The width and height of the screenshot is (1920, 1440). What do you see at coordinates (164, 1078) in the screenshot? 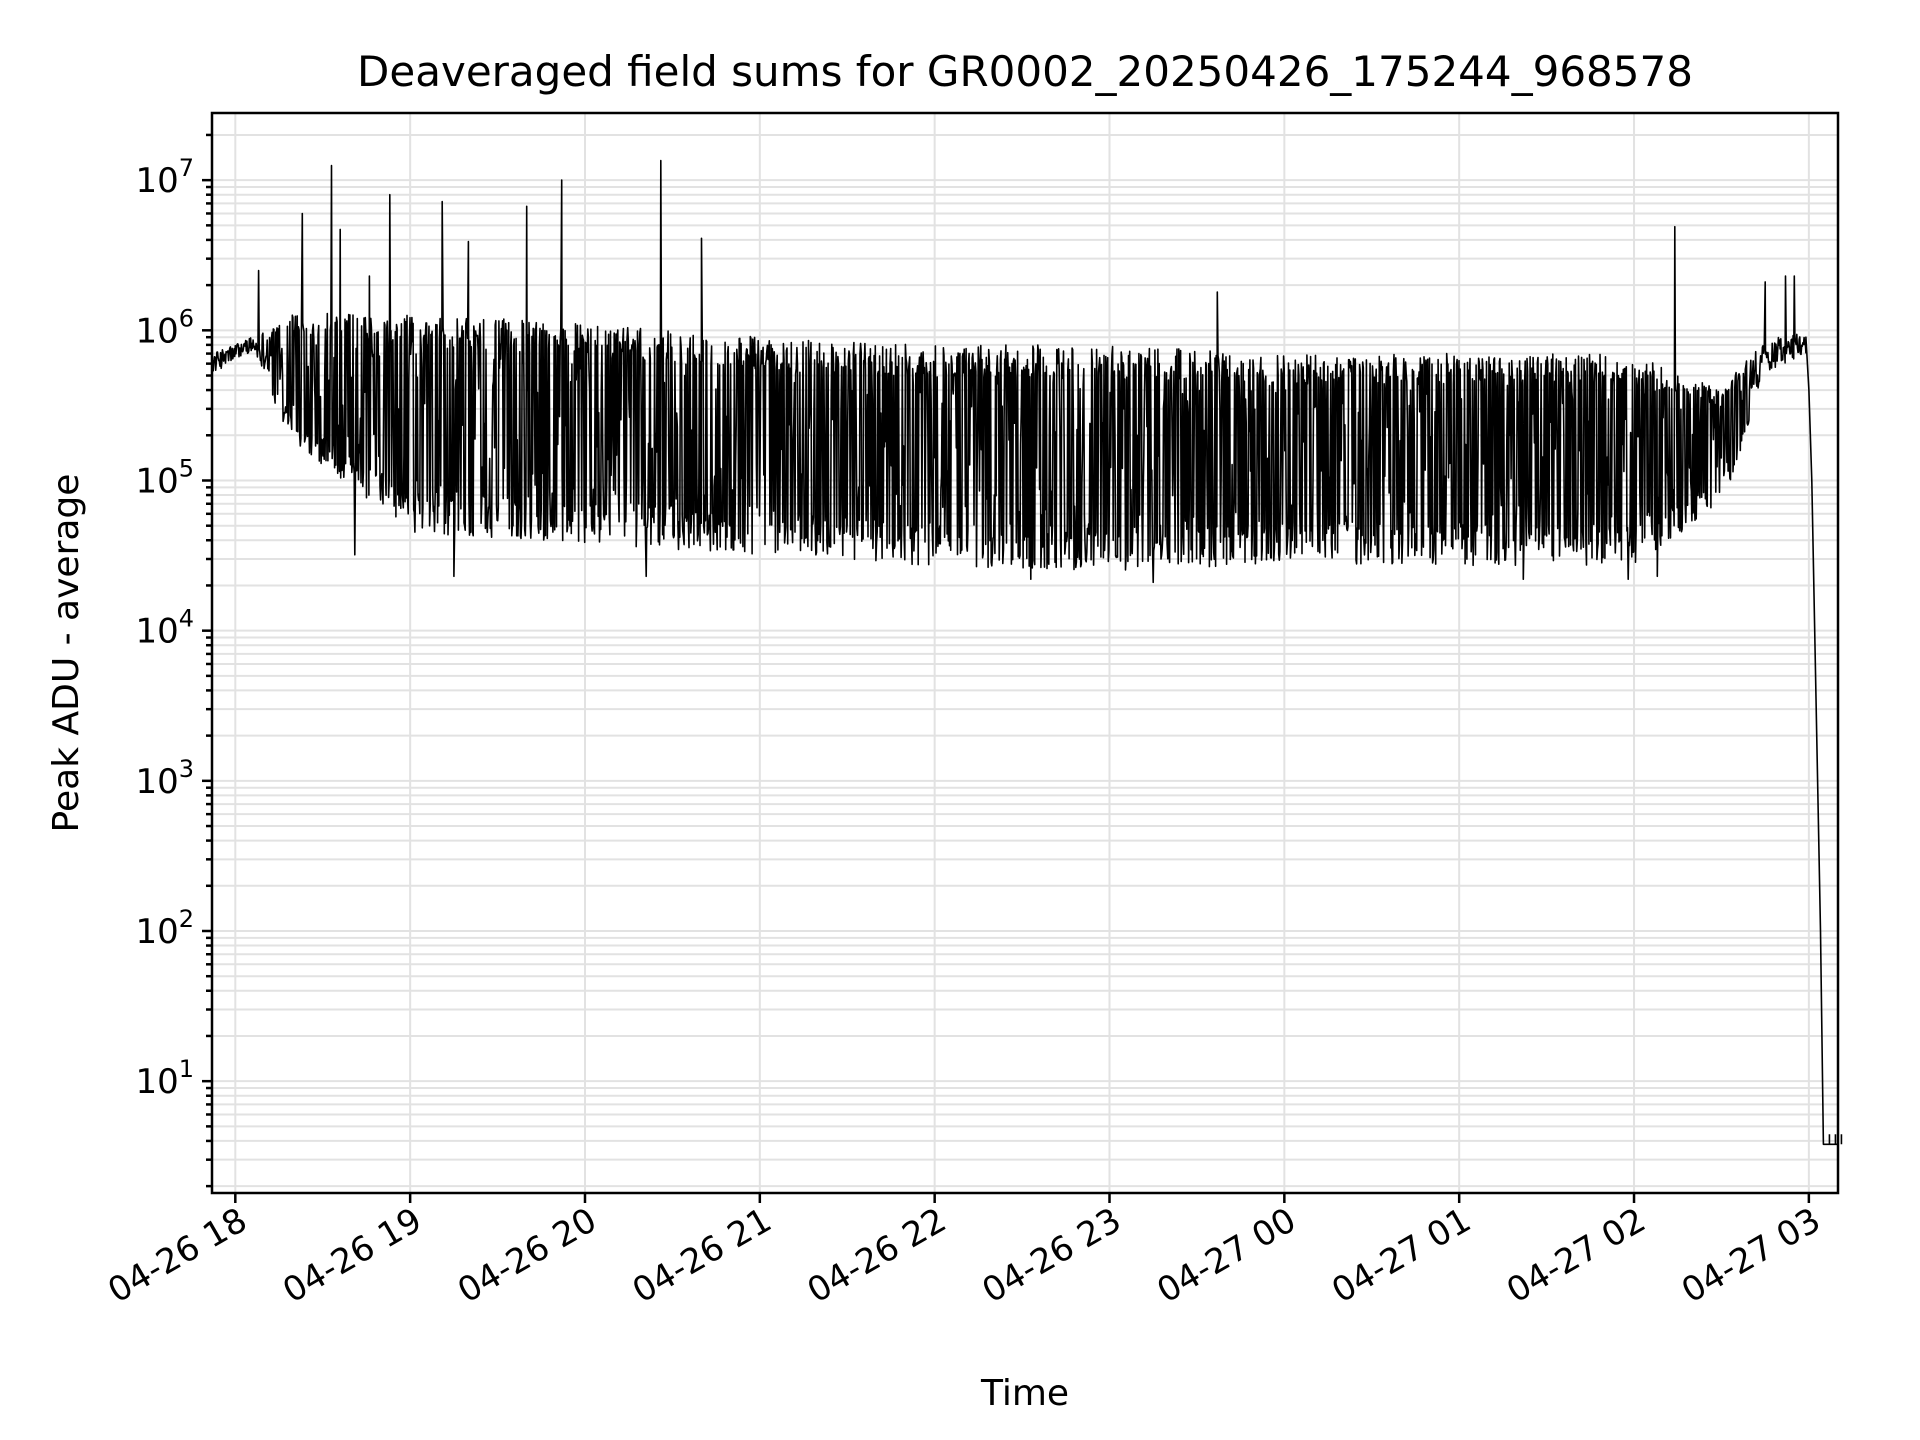
I see `y-tick-label: 10¹` at bounding box center [164, 1078].